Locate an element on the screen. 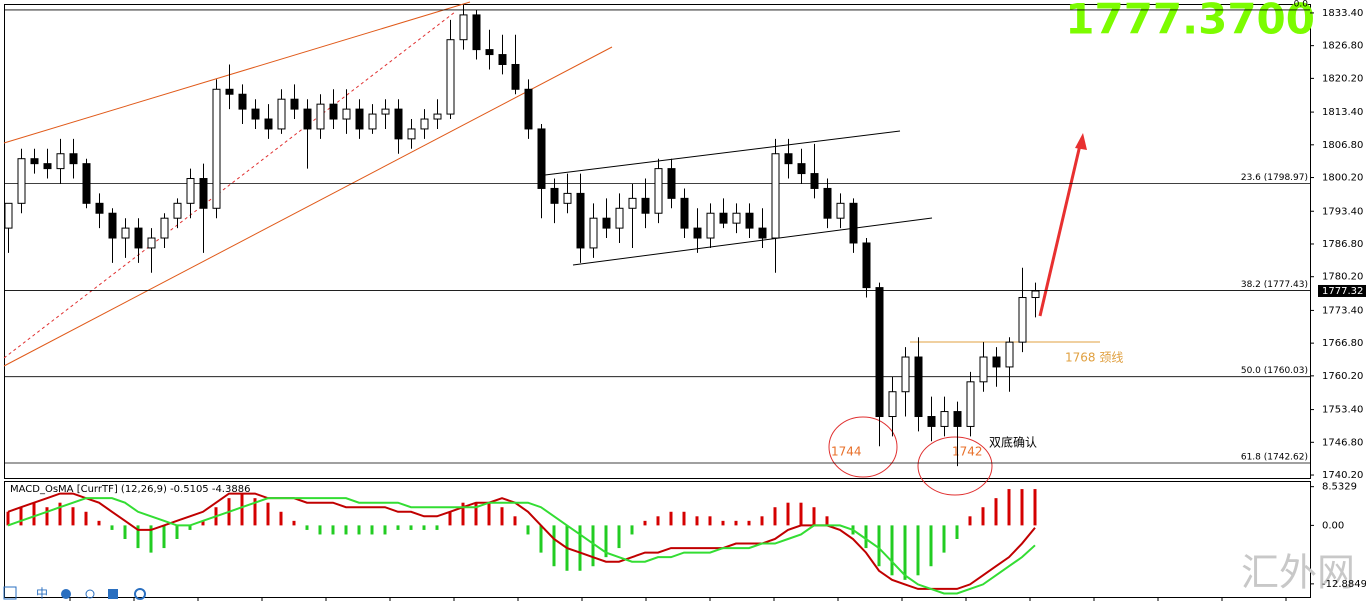 The height and width of the screenshot is (601, 1366). annotation: 双底确认 is located at coordinates (1013, 442).